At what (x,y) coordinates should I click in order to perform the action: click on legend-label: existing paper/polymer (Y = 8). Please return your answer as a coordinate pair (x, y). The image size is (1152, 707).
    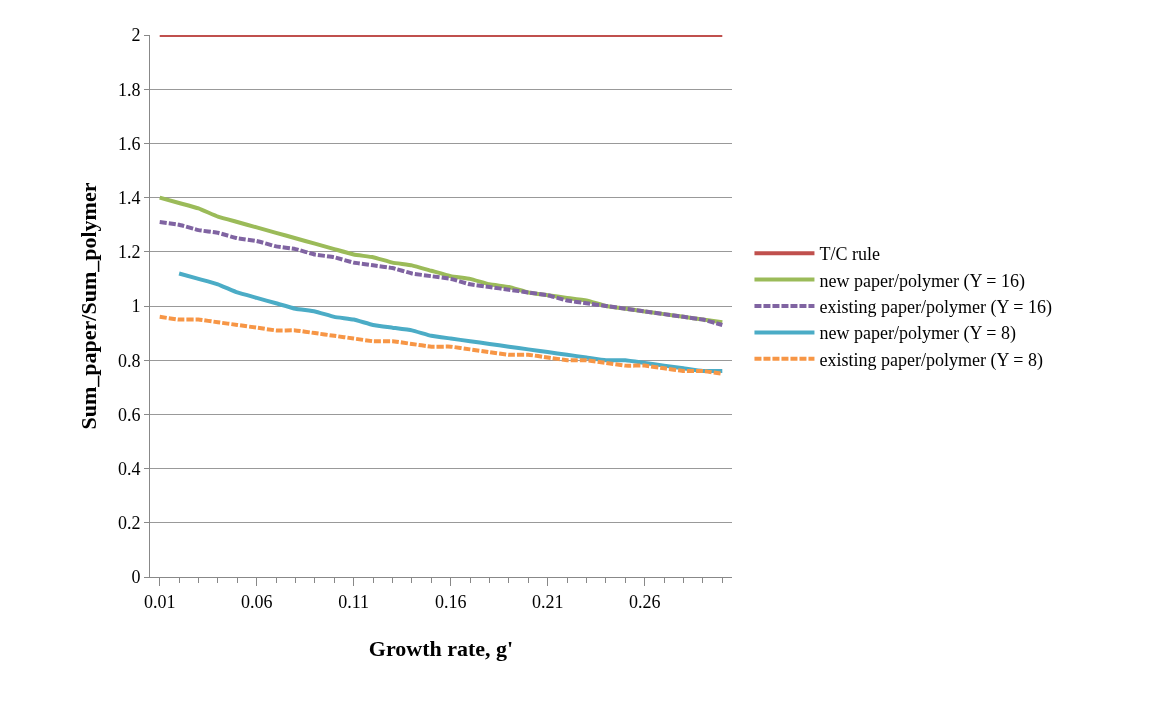
    Looking at the image, I should click on (931, 360).